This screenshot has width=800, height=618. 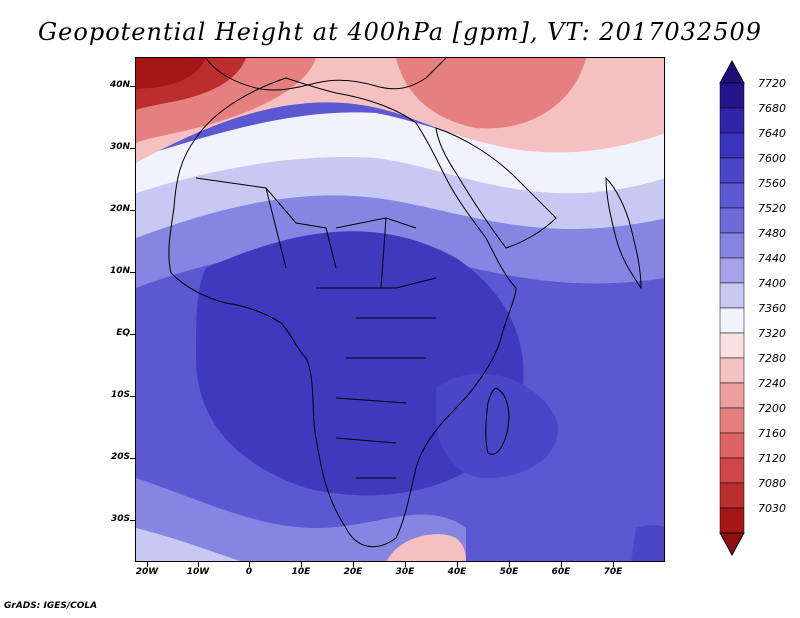 What do you see at coordinates (772, 508) in the screenshot?
I see `colorbar-label: 7030` at bounding box center [772, 508].